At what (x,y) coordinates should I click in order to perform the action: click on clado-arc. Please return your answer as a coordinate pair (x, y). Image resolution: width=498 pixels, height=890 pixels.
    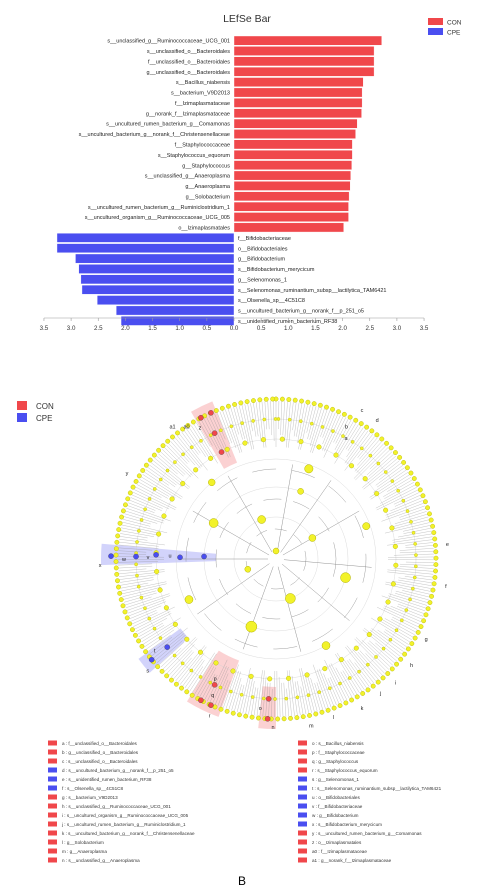
    Looking at the image, I should click on (276, 559).